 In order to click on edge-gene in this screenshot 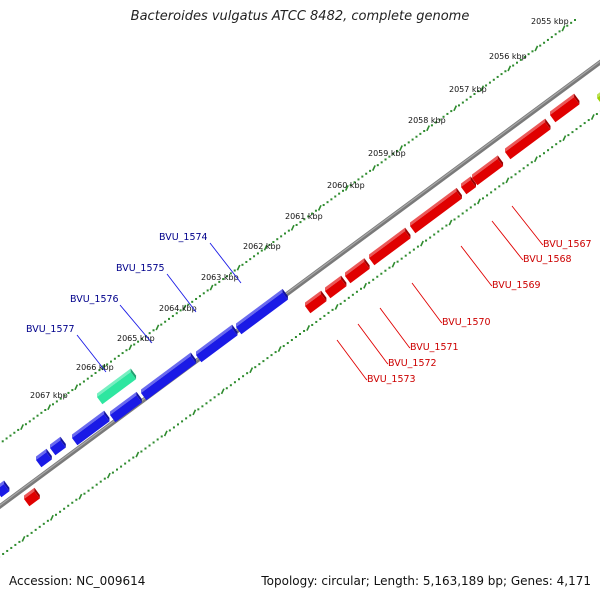, I will do `click(598, 99)`.